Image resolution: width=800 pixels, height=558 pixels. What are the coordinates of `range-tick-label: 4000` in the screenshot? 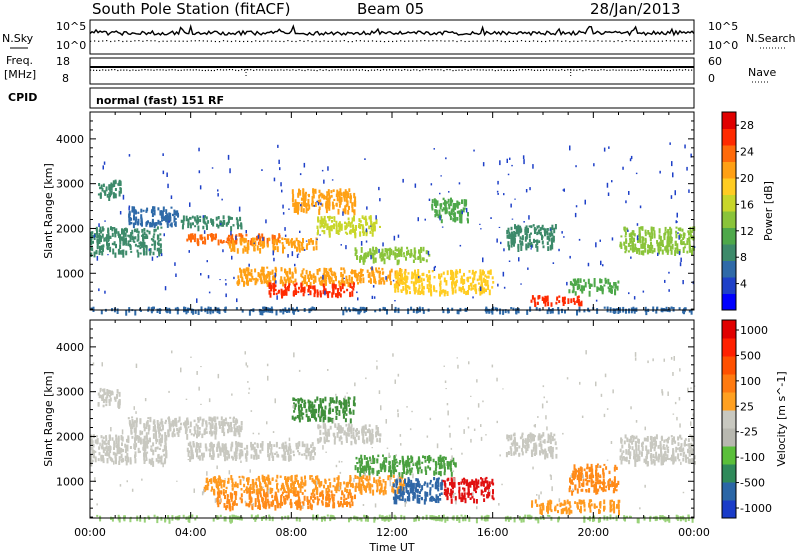 It's located at (70, 139).